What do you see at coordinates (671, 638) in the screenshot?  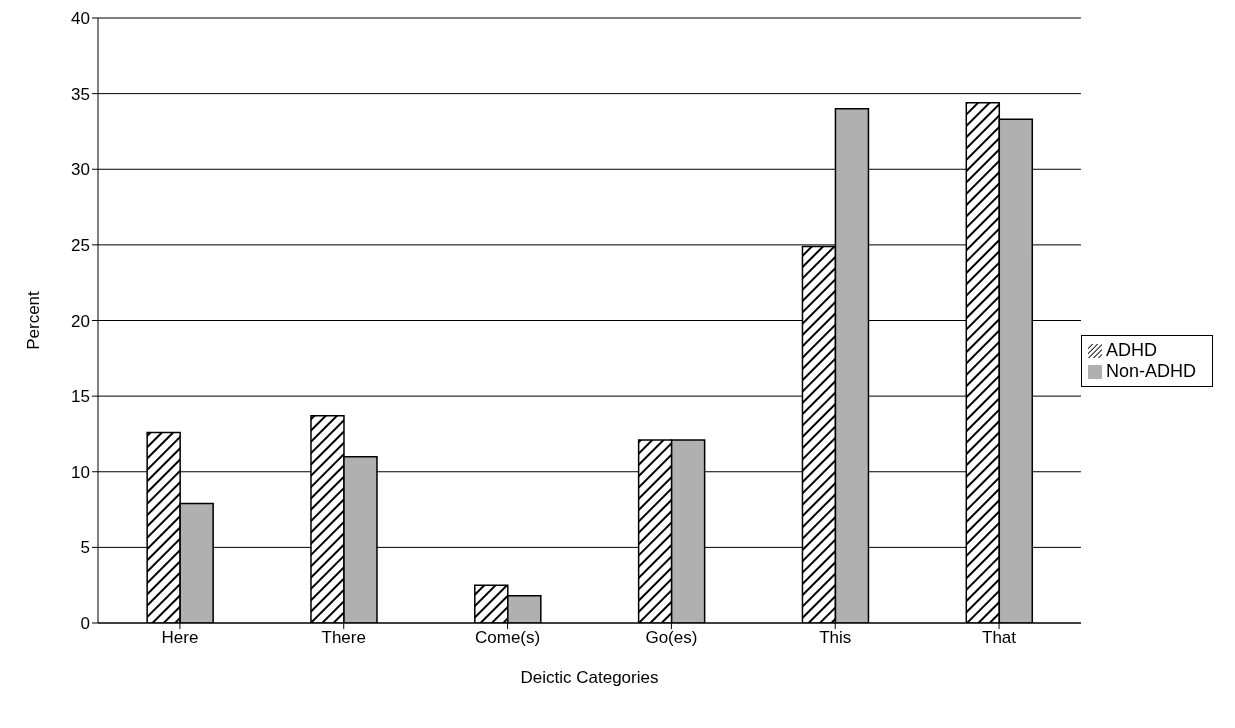 I see `x-tick-label: Go(es)` at bounding box center [671, 638].